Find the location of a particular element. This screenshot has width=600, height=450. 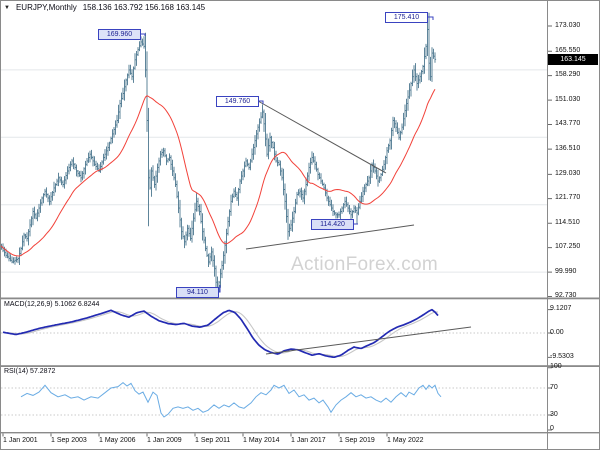

rsi-axis-label: 100 is located at coordinates (556, 367).